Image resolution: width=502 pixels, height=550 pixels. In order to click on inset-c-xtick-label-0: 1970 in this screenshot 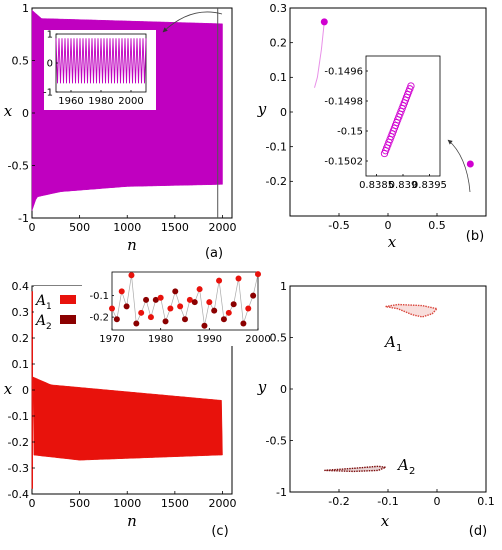, I will do `click(111, 339)`.